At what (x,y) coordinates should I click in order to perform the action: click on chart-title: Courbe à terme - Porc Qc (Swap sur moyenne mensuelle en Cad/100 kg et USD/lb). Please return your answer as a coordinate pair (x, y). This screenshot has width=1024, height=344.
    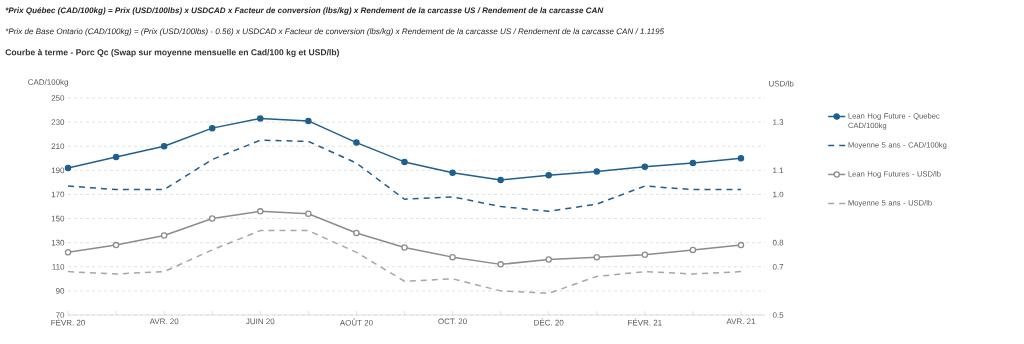
    Looking at the image, I should click on (172, 53).